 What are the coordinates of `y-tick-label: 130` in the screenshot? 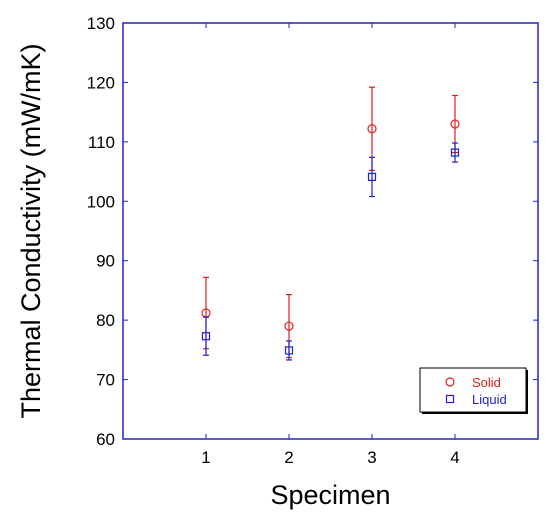 It's located at (101, 23).